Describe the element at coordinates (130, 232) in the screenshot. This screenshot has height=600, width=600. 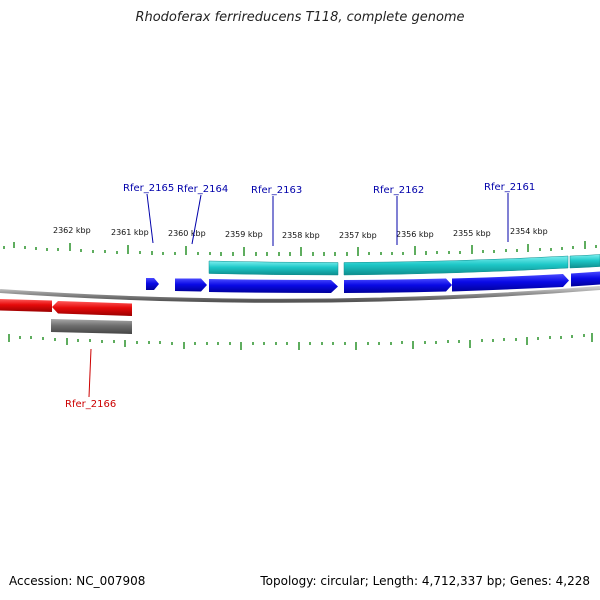
I see `scale-label: 2361 kbp` at that location.